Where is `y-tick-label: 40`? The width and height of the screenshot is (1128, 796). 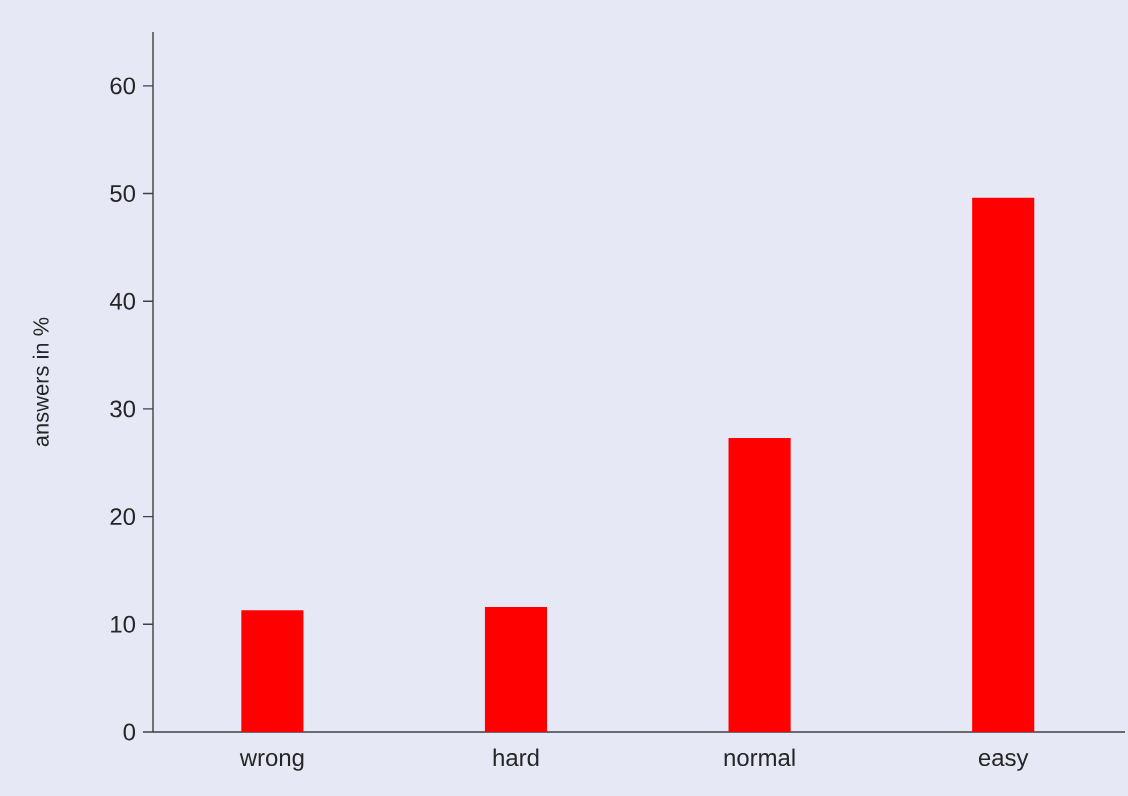 y-tick-label: 40 is located at coordinates (122, 301).